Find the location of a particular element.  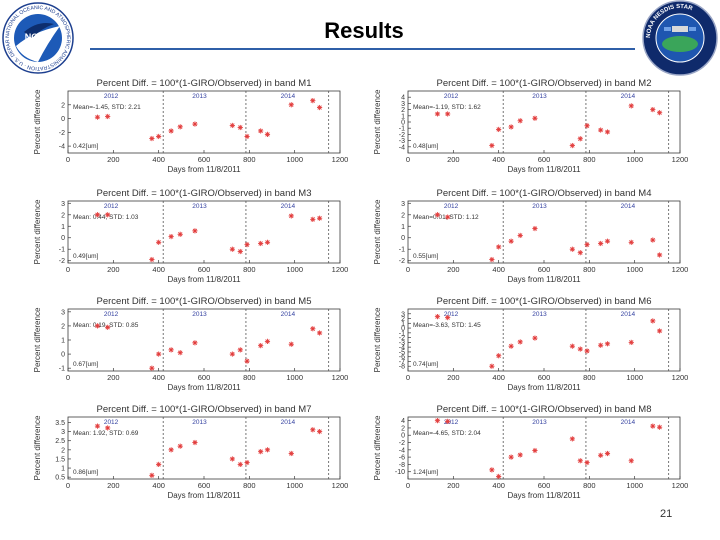

year-label: 2014 is located at coordinates (628, 206).